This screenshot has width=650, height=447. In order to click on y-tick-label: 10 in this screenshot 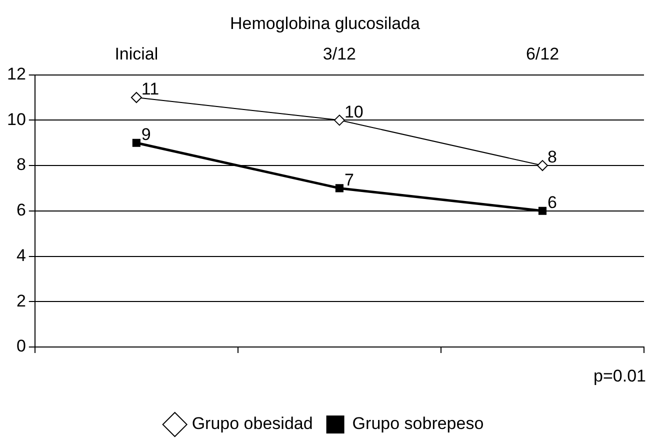, I will do `click(16, 119)`.